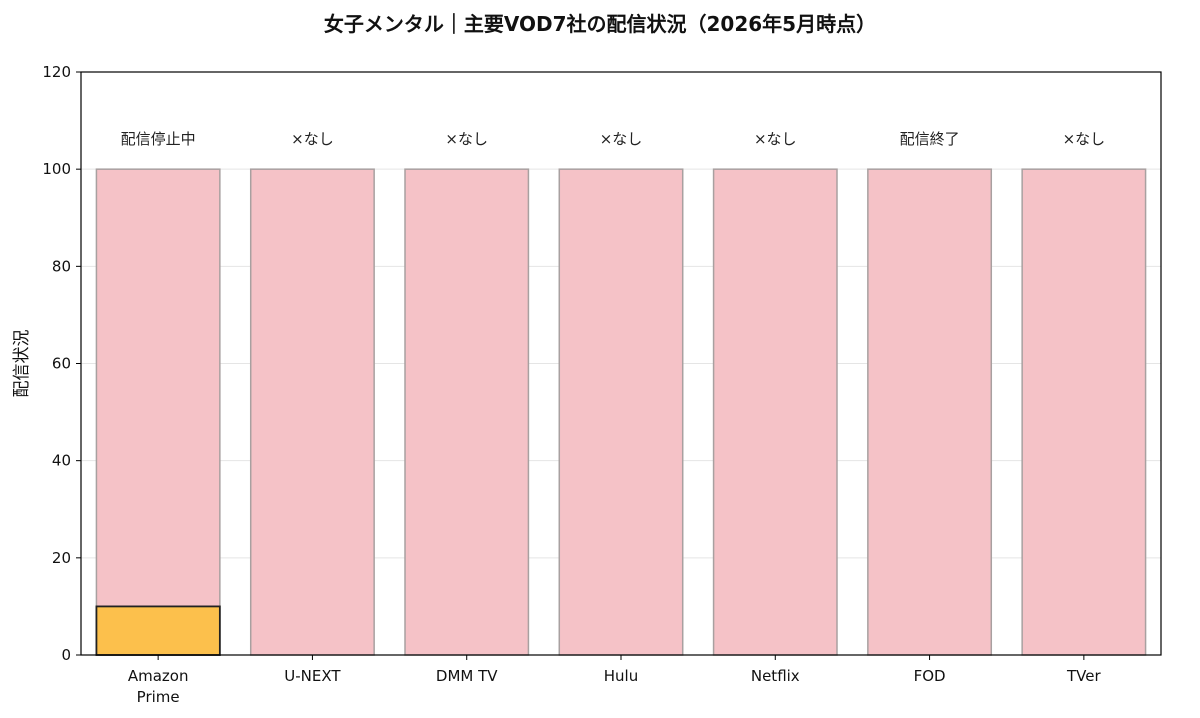  Describe the element at coordinates (467, 676) in the screenshot. I see `x-tick-label: DMM TV` at that location.